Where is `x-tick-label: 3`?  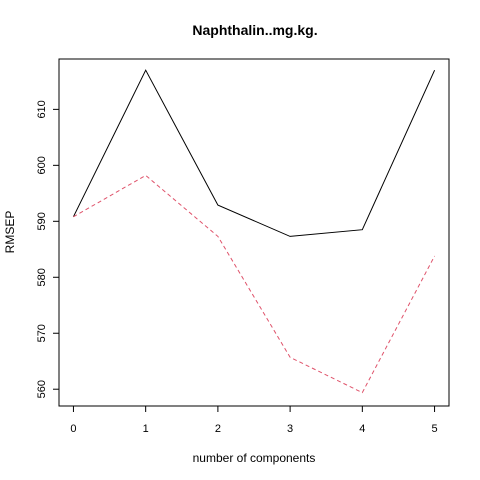
x-tick-label: 3 is located at coordinates (290, 429).